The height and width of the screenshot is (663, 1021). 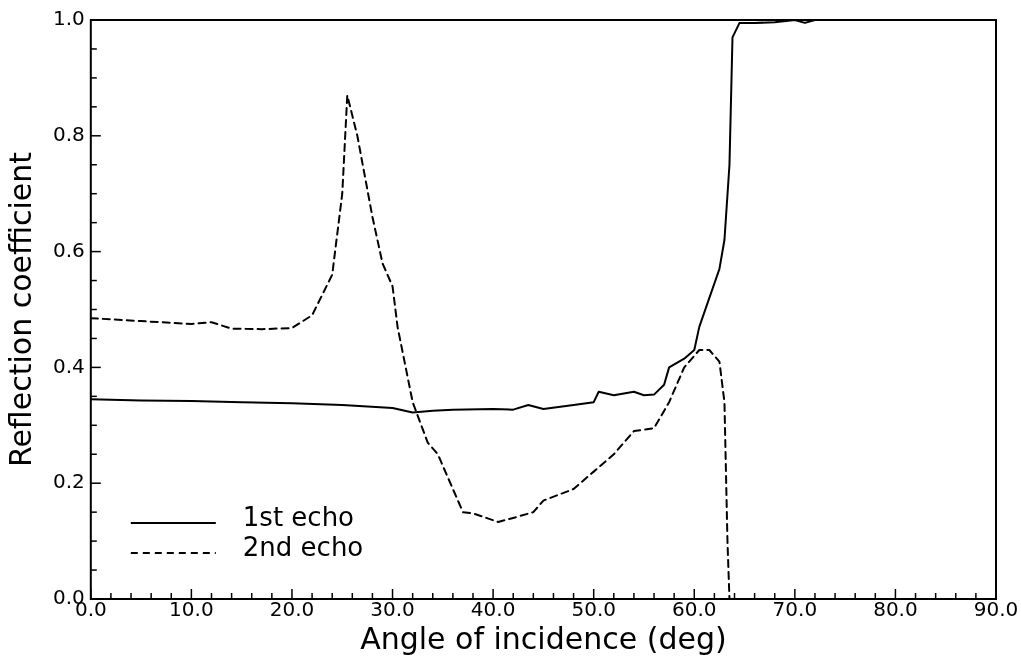 I want to click on x-tick-label: 70.0, so click(x=795, y=609).